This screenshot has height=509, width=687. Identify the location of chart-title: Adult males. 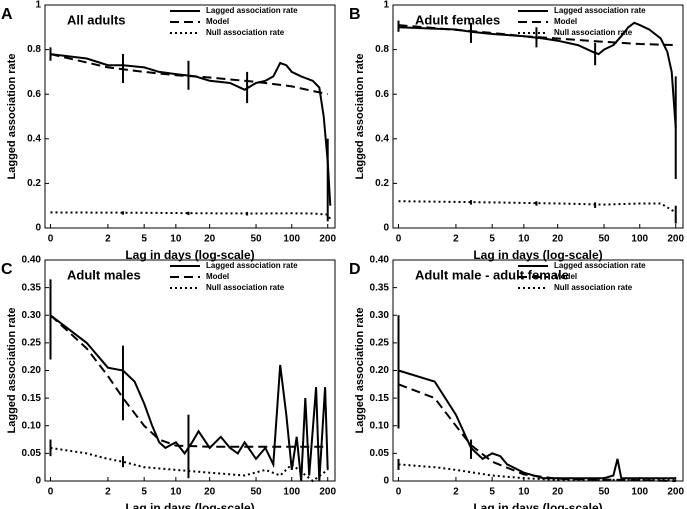
(104, 274).